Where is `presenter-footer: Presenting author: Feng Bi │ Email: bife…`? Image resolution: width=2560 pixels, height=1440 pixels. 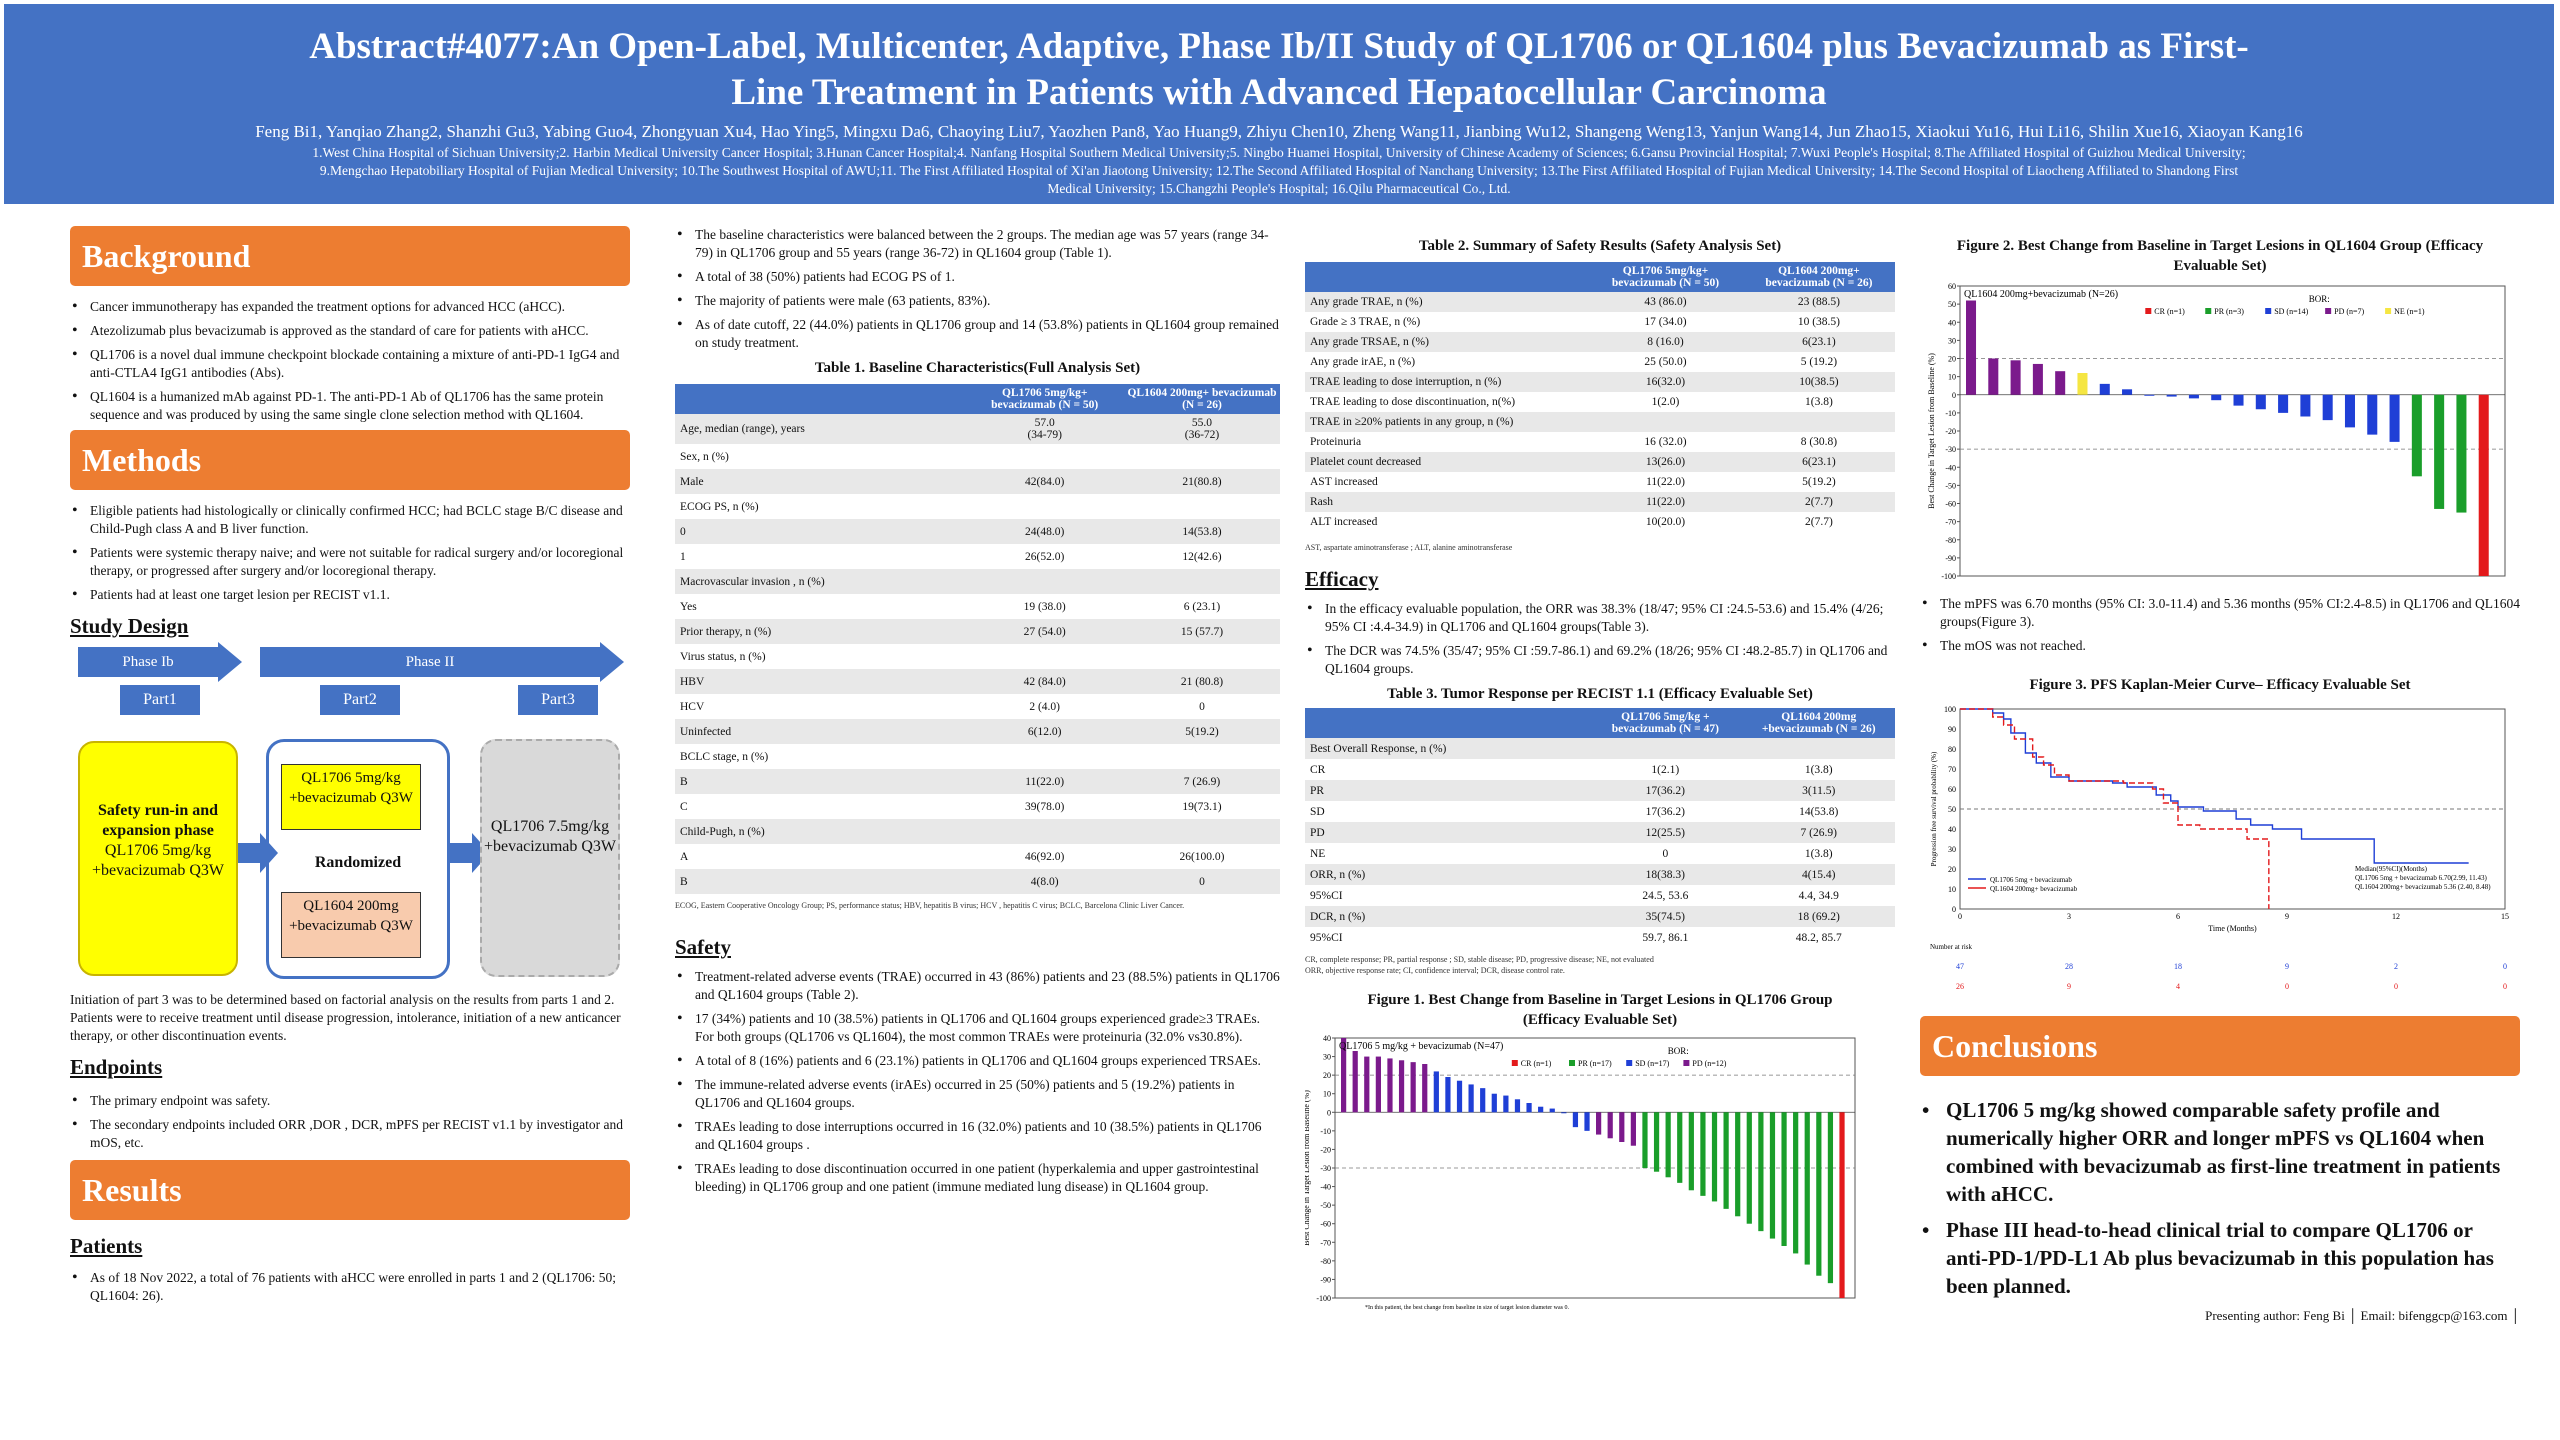 presenter-footer: Presenting author: Feng Bi │ Email: bife… is located at coordinates (2362, 1315).